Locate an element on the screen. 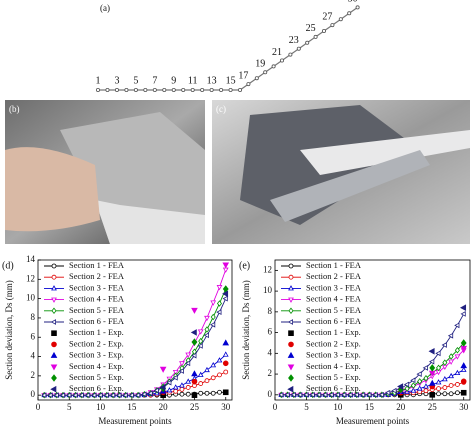 This screenshot has height=437, width=474. legend-label: Section 5 - Exp. is located at coordinates (333, 377).